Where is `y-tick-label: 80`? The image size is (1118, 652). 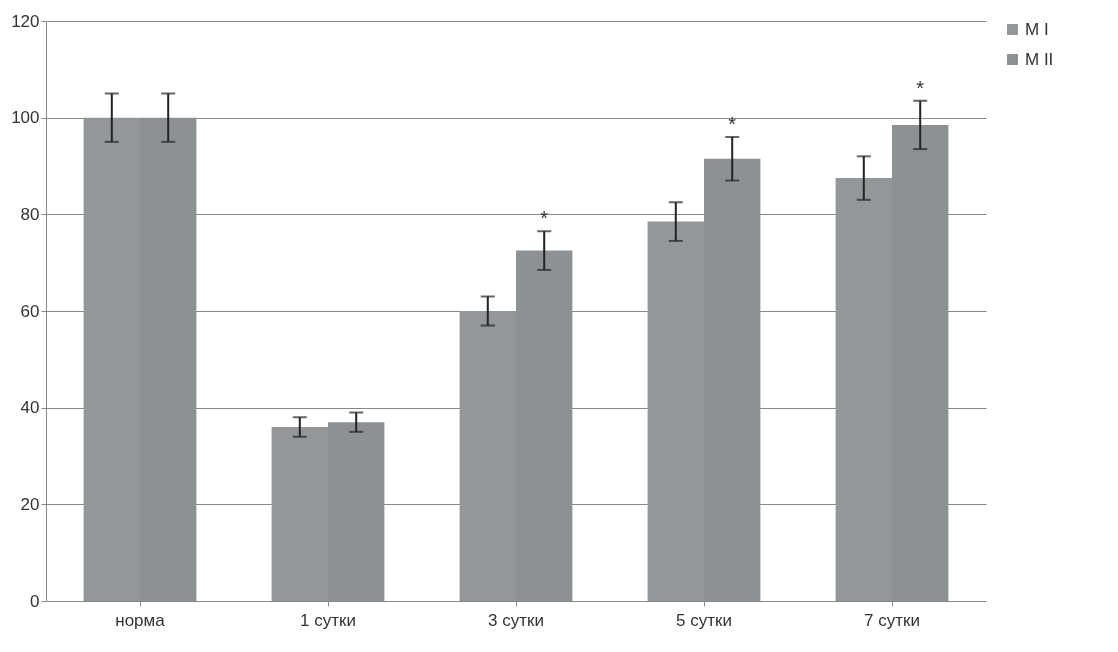
y-tick-label: 80 is located at coordinates (30, 214).